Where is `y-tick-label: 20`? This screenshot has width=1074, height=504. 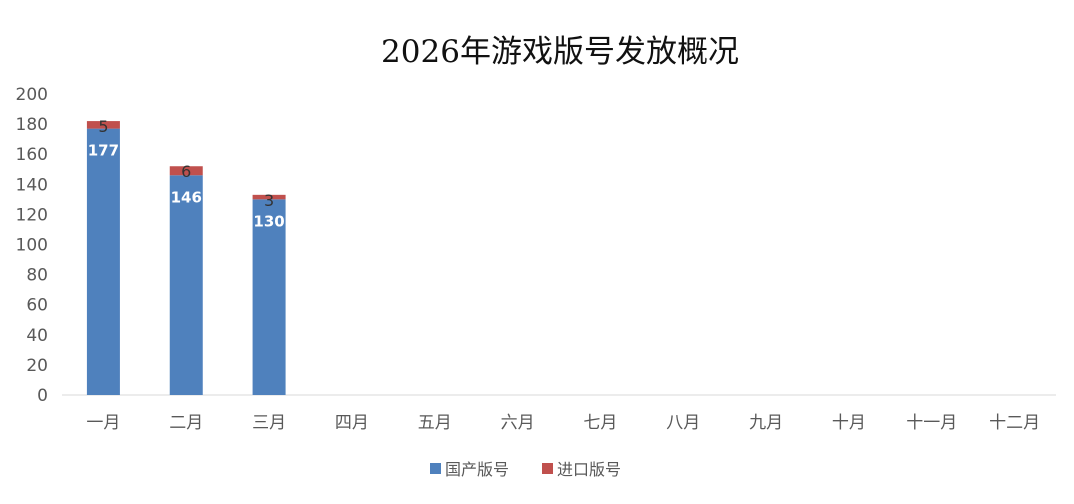 y-tick-label: 20 is located at coordinates (37, 366).